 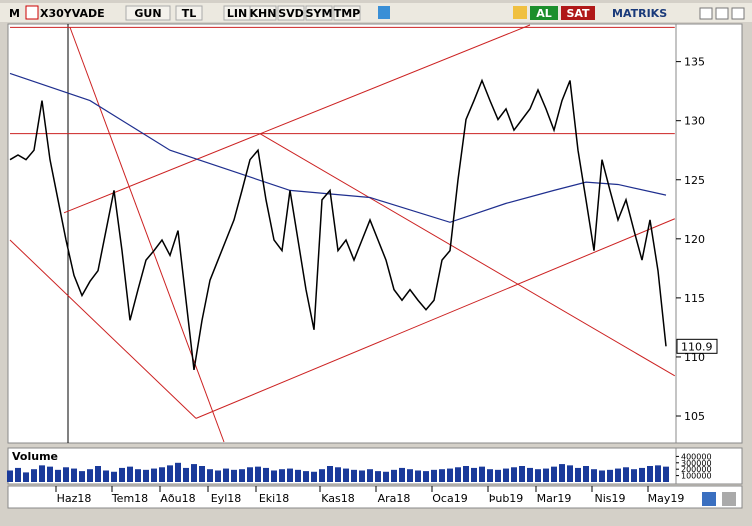 I want to click on close-icon, so click(x=32, y=12).